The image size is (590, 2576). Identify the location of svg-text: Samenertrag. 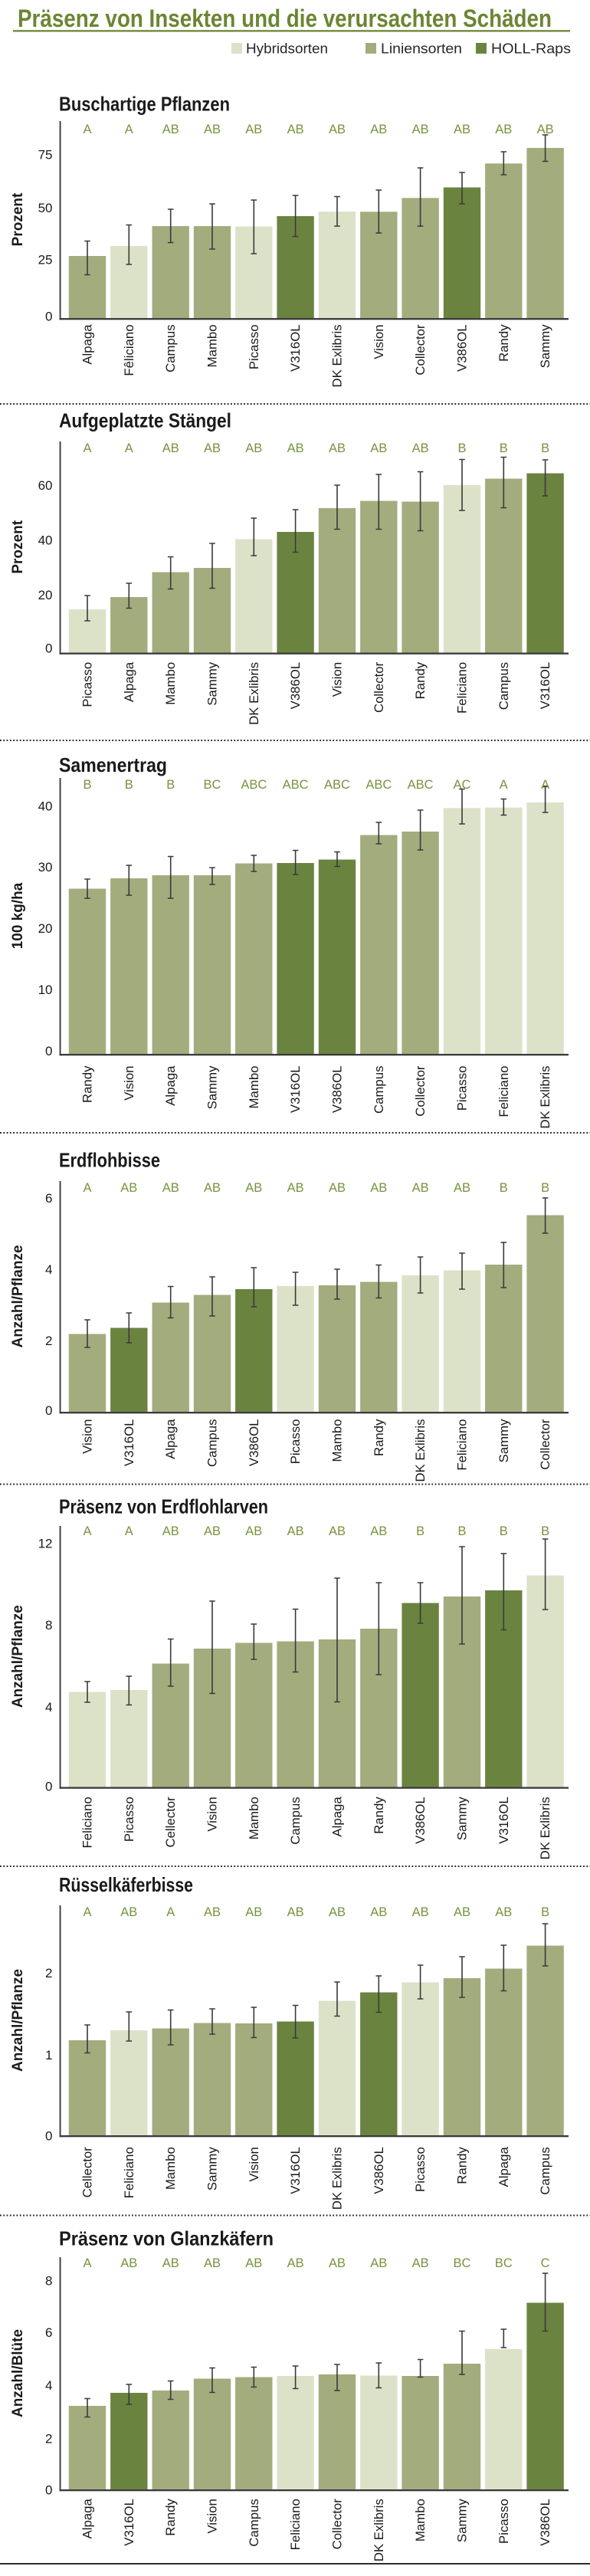
(113, 764).